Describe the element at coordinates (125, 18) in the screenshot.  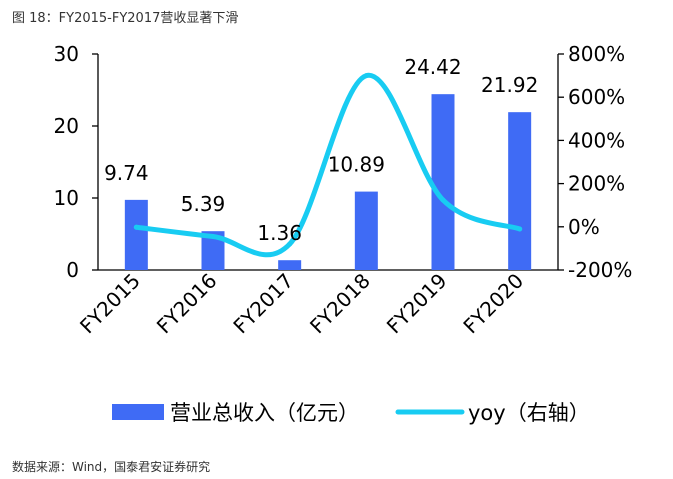
I see `figure-caption: 图 18：FY2015-FY2017营收显著下滑` at that location.